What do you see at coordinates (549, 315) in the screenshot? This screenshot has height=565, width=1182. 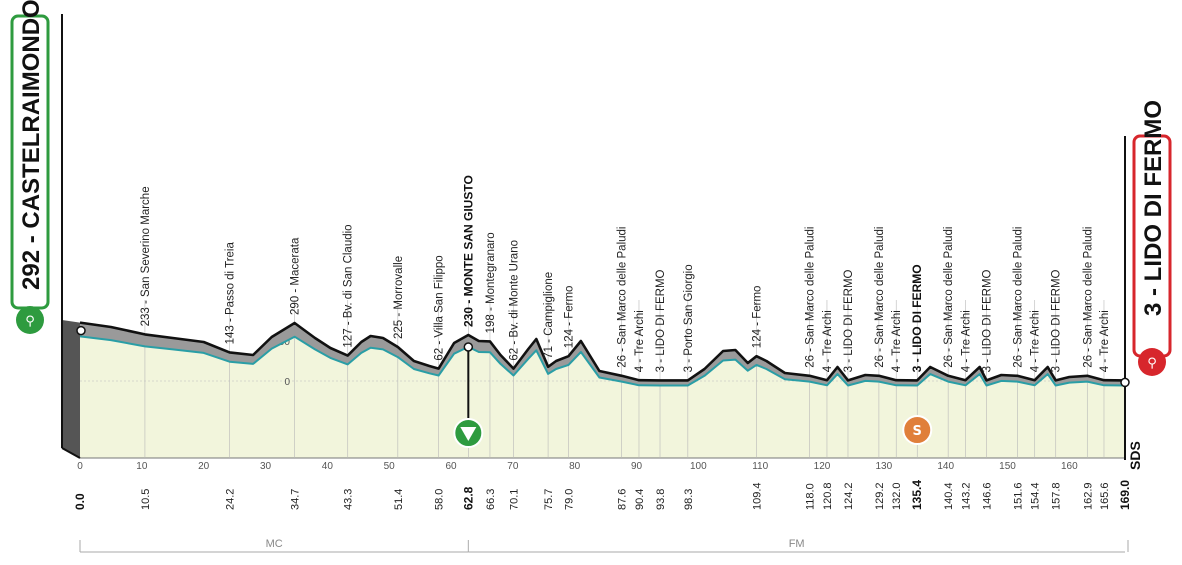 I see `place-label: 71 - Campiglione` at bounding box center [549, 315].